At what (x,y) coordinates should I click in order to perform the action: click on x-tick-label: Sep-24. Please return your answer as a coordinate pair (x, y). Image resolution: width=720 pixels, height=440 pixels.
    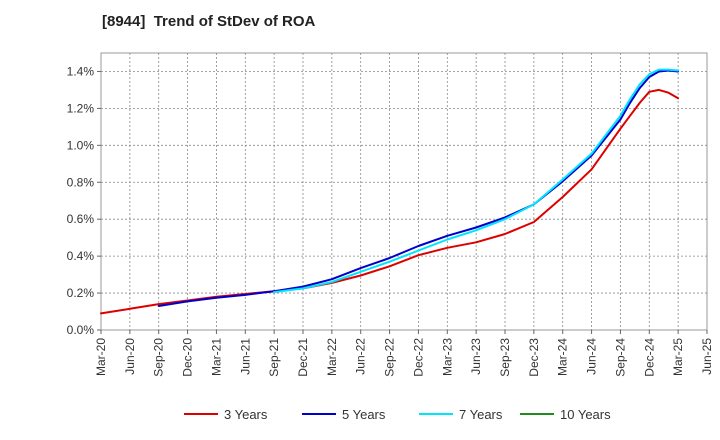
    Looking at the image, I should click on (620, 357).